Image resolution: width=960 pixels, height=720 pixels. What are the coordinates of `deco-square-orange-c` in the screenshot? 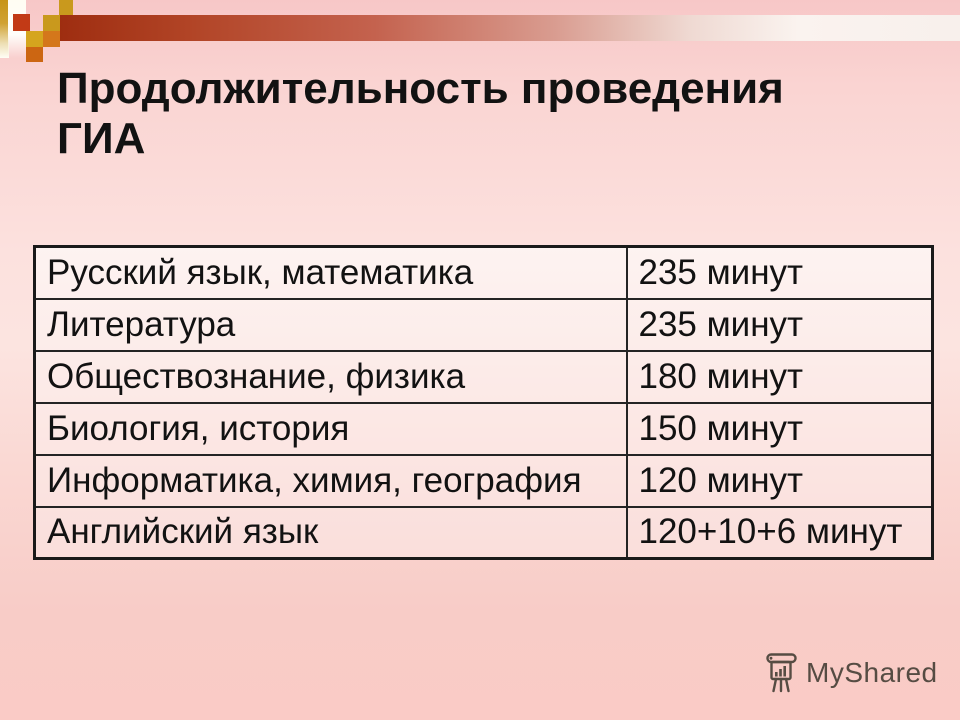 It's located at (51, 39).